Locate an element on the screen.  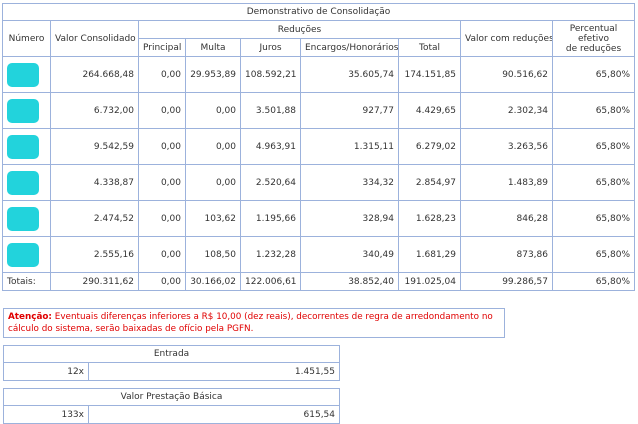
cell: 1.195,66 is located at coordinates (270, 218).